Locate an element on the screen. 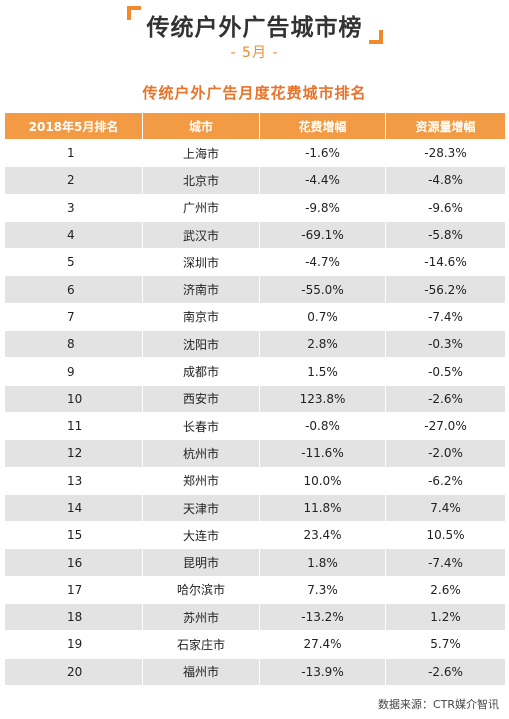 The height and width of the screenshot is (719, 509). cell-rank: 17 is located at coordinates (73, 590).